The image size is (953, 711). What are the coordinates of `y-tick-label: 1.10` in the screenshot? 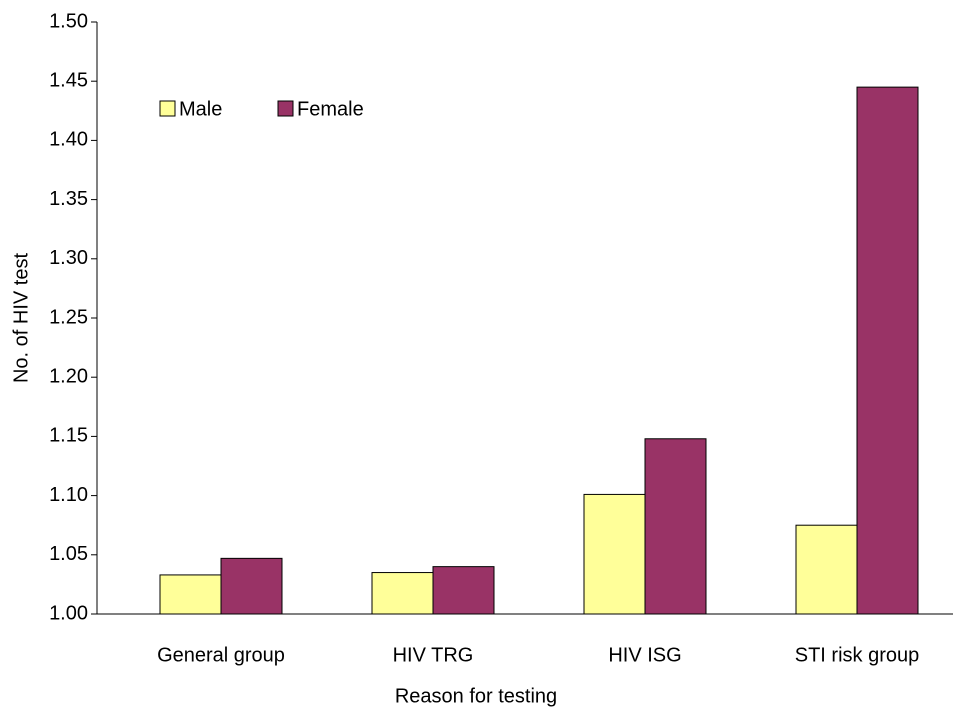 It's located at (68, 495).